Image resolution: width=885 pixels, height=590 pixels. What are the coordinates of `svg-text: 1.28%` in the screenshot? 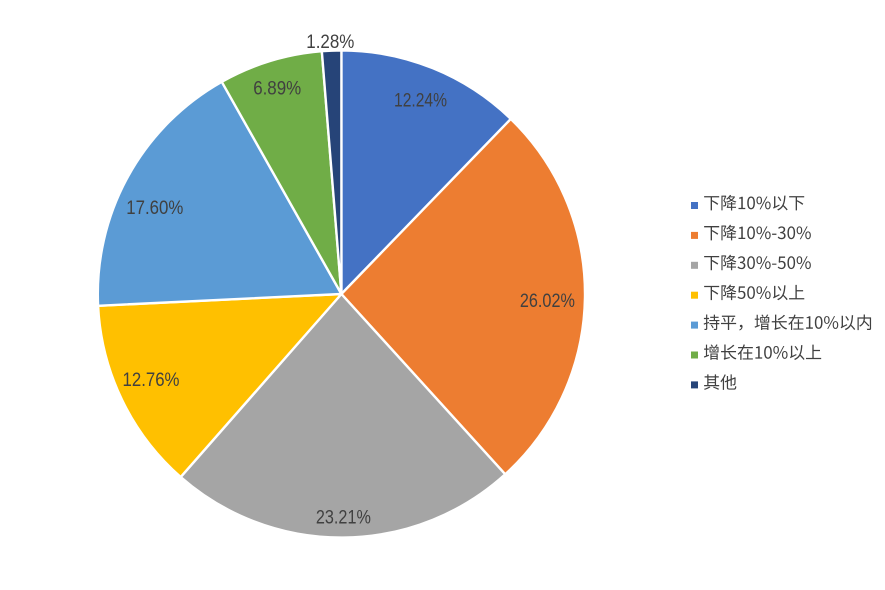 It's located at (330, 42).